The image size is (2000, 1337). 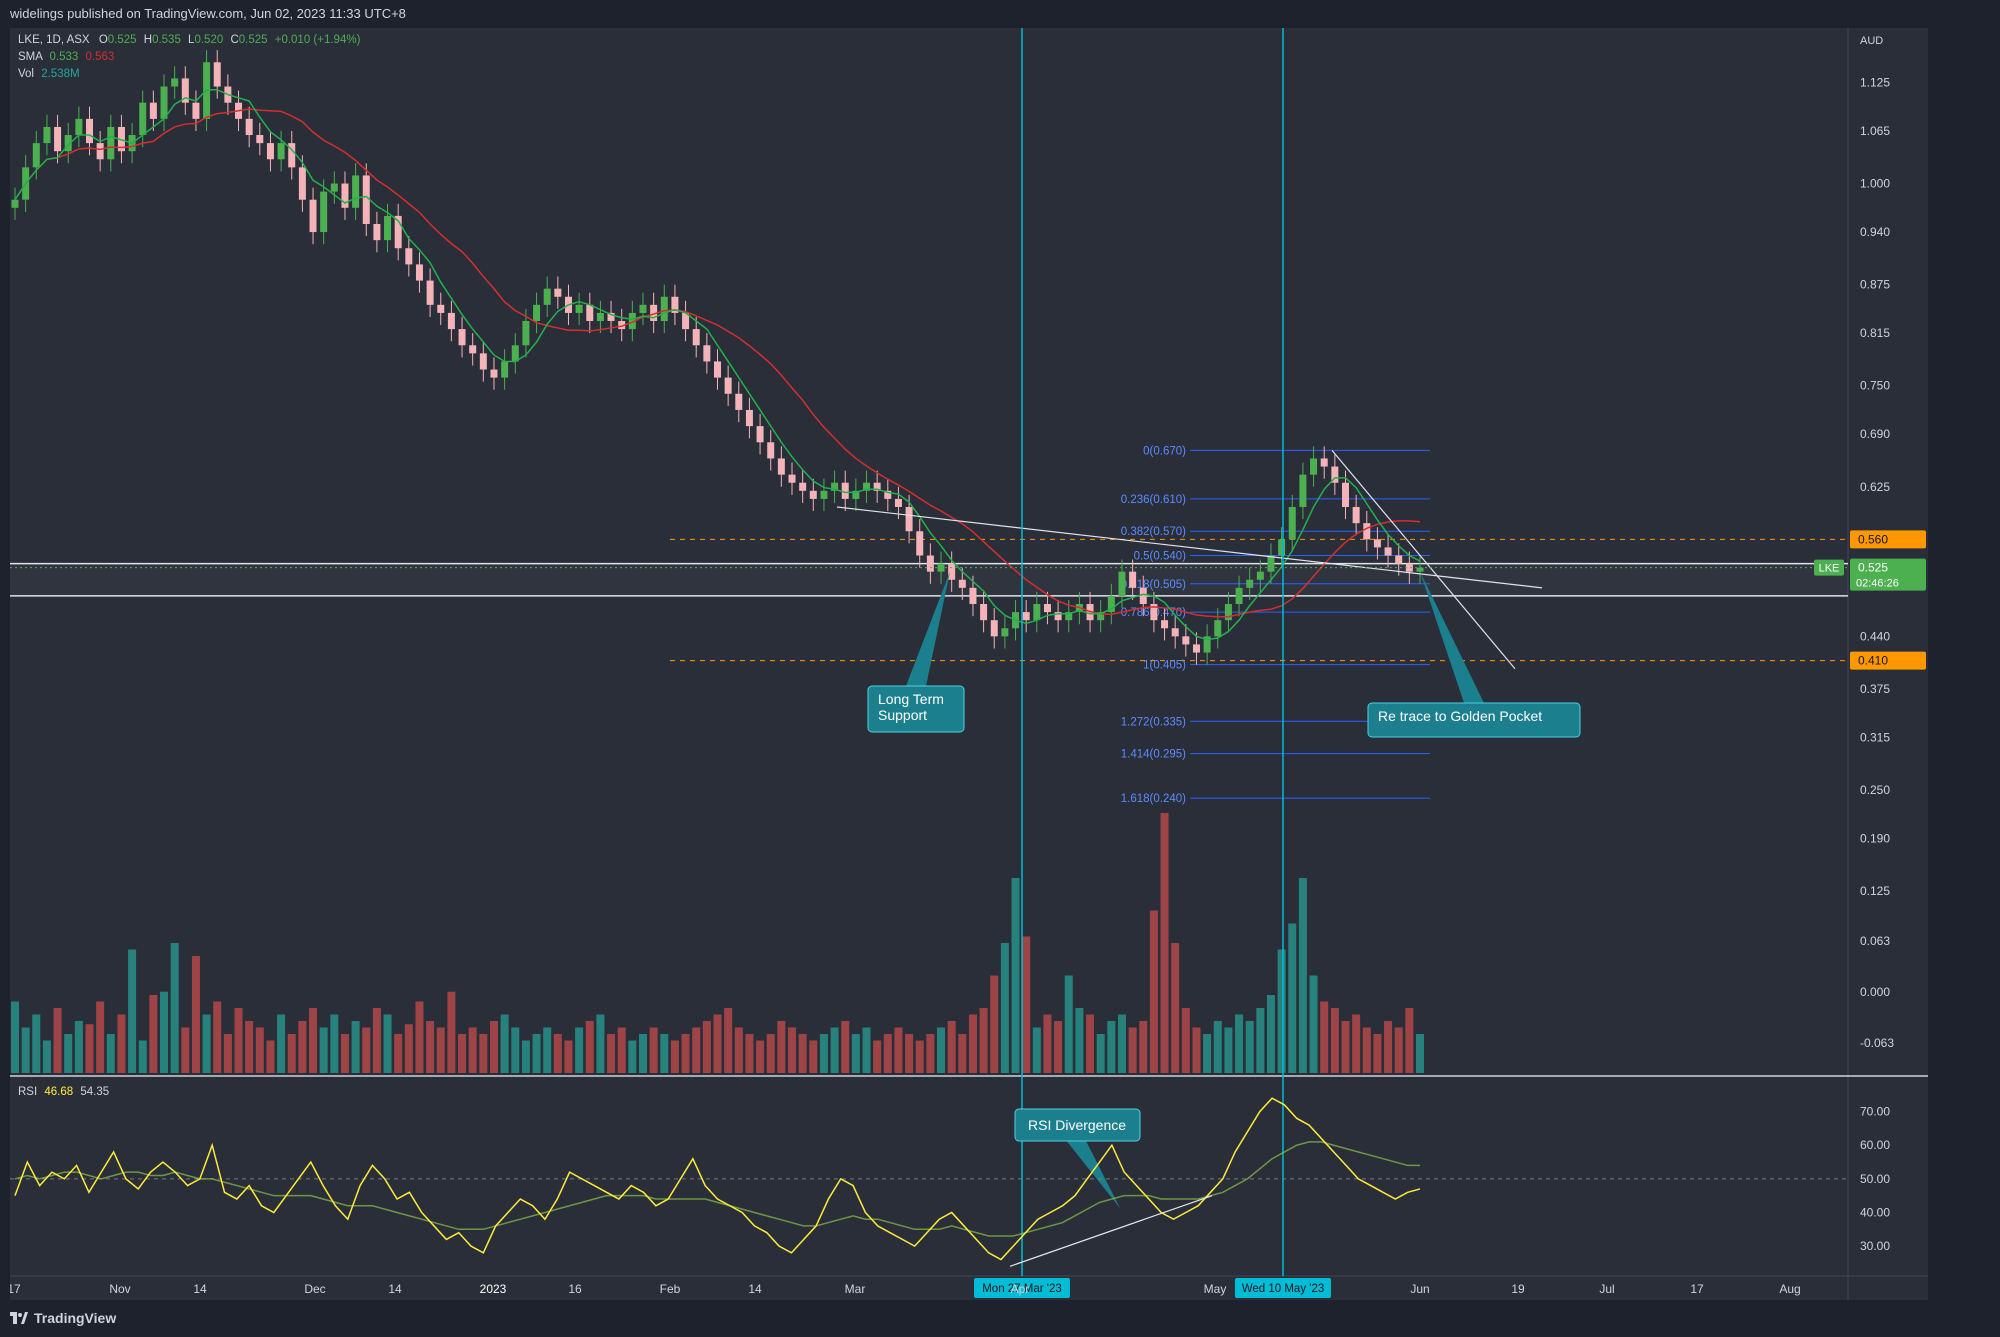 I want to click on price-tick-label: 0.440, so click(x=1875, y=636).